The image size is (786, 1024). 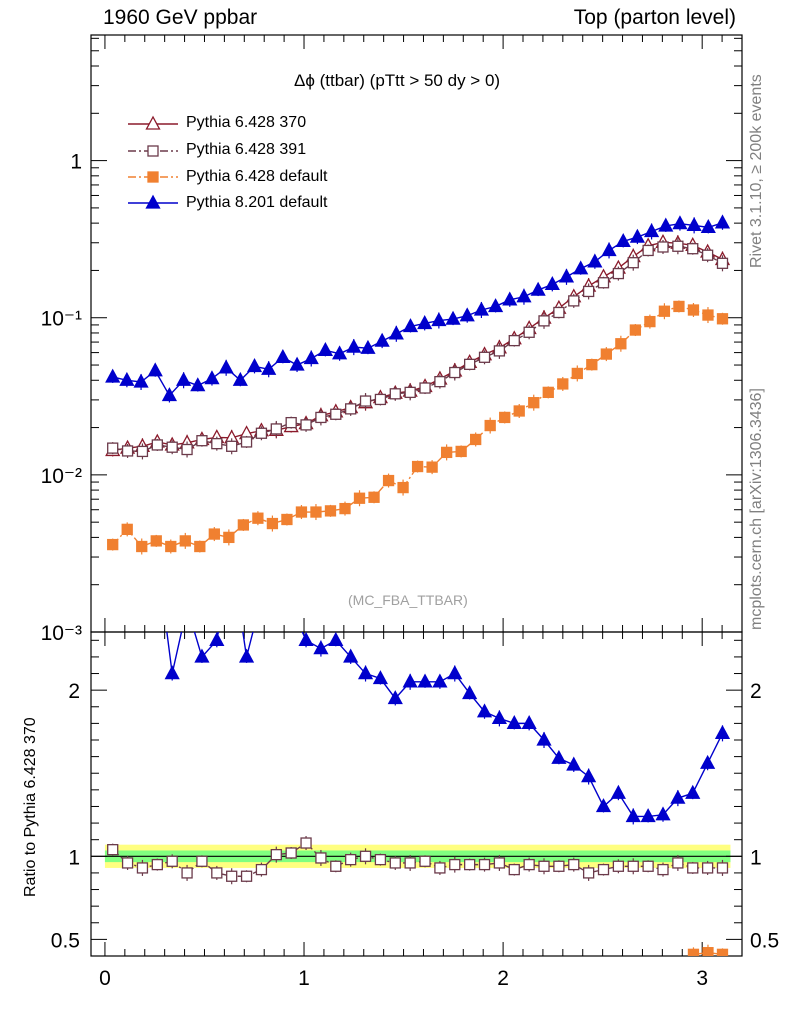 I want to click on ratio-y-tick-label-right: 2, so click(x=756, y=691).